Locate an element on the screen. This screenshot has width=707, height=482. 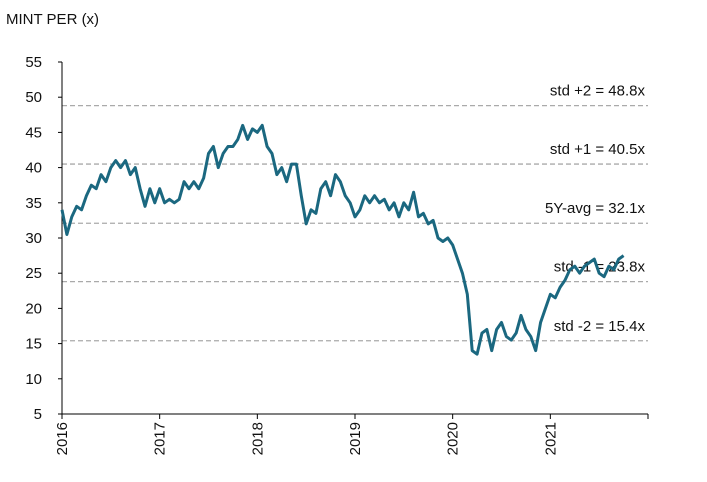
chart-title: MINT PER (x) is located at coordinates (52, 19).